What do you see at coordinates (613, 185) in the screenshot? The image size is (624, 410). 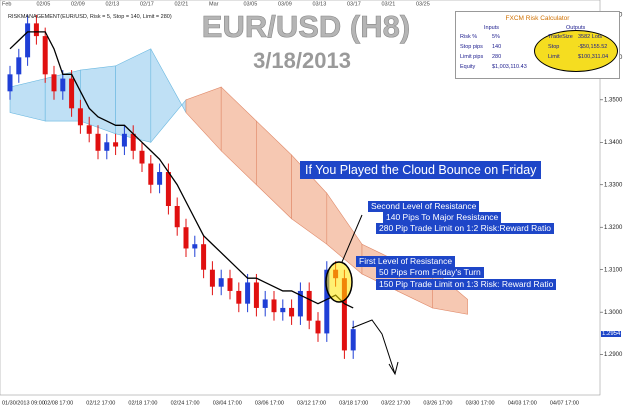 I see `y-tick-label: 1.3300` at bounding box center [613, 185].